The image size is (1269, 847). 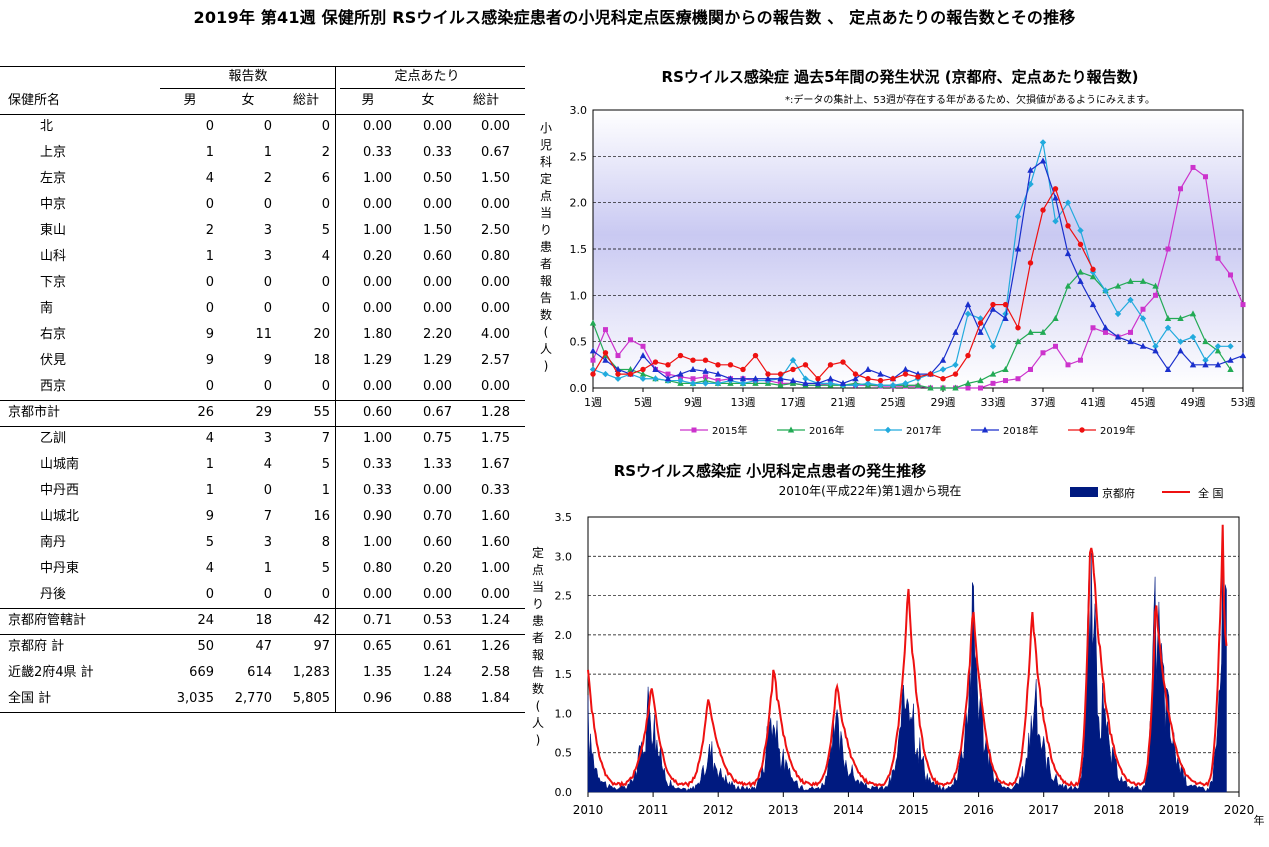 What do you see at coordinates (53, 256) in the screenshot?
I see `row-name: 山科` at bounding box center [53, 256].